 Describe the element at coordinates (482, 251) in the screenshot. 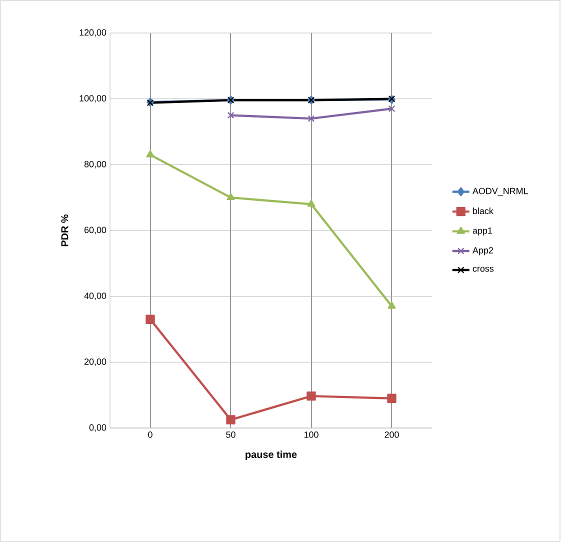

I see `legend-label: App2` at that location.